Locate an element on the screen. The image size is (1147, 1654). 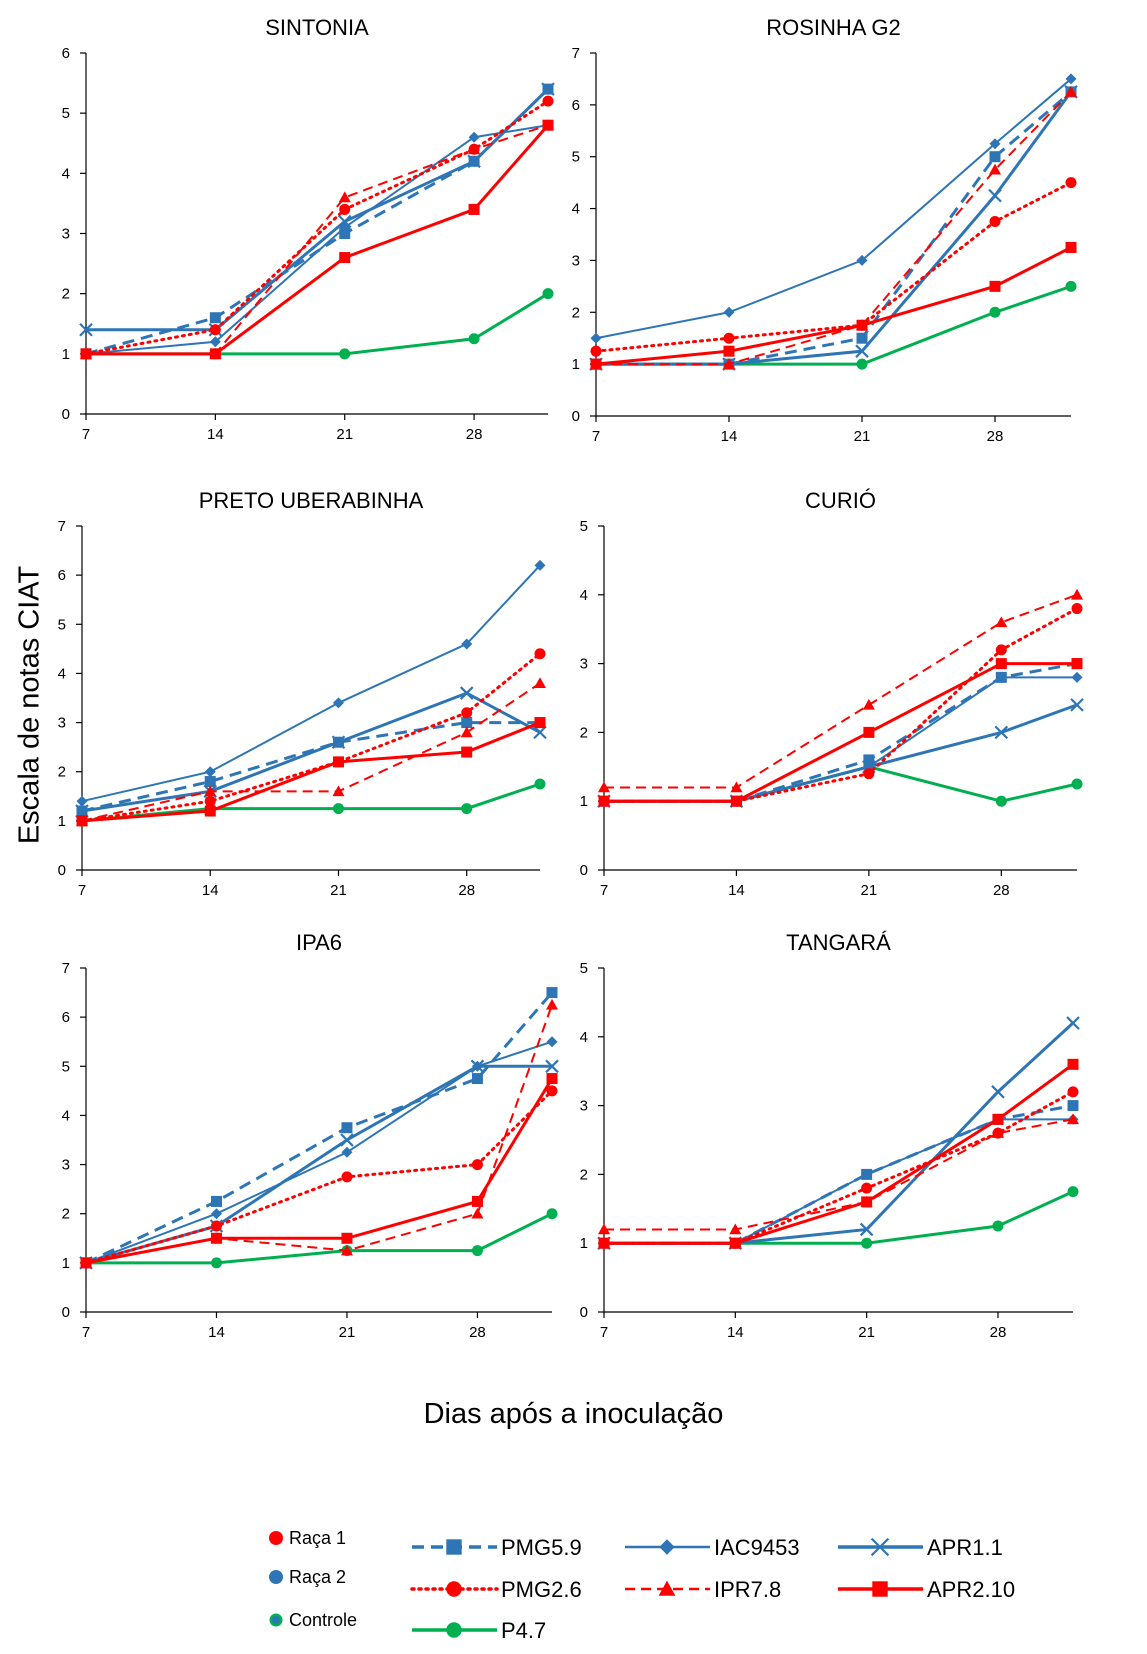
x-tick-label: 7 is located at coordinates (82, 890).